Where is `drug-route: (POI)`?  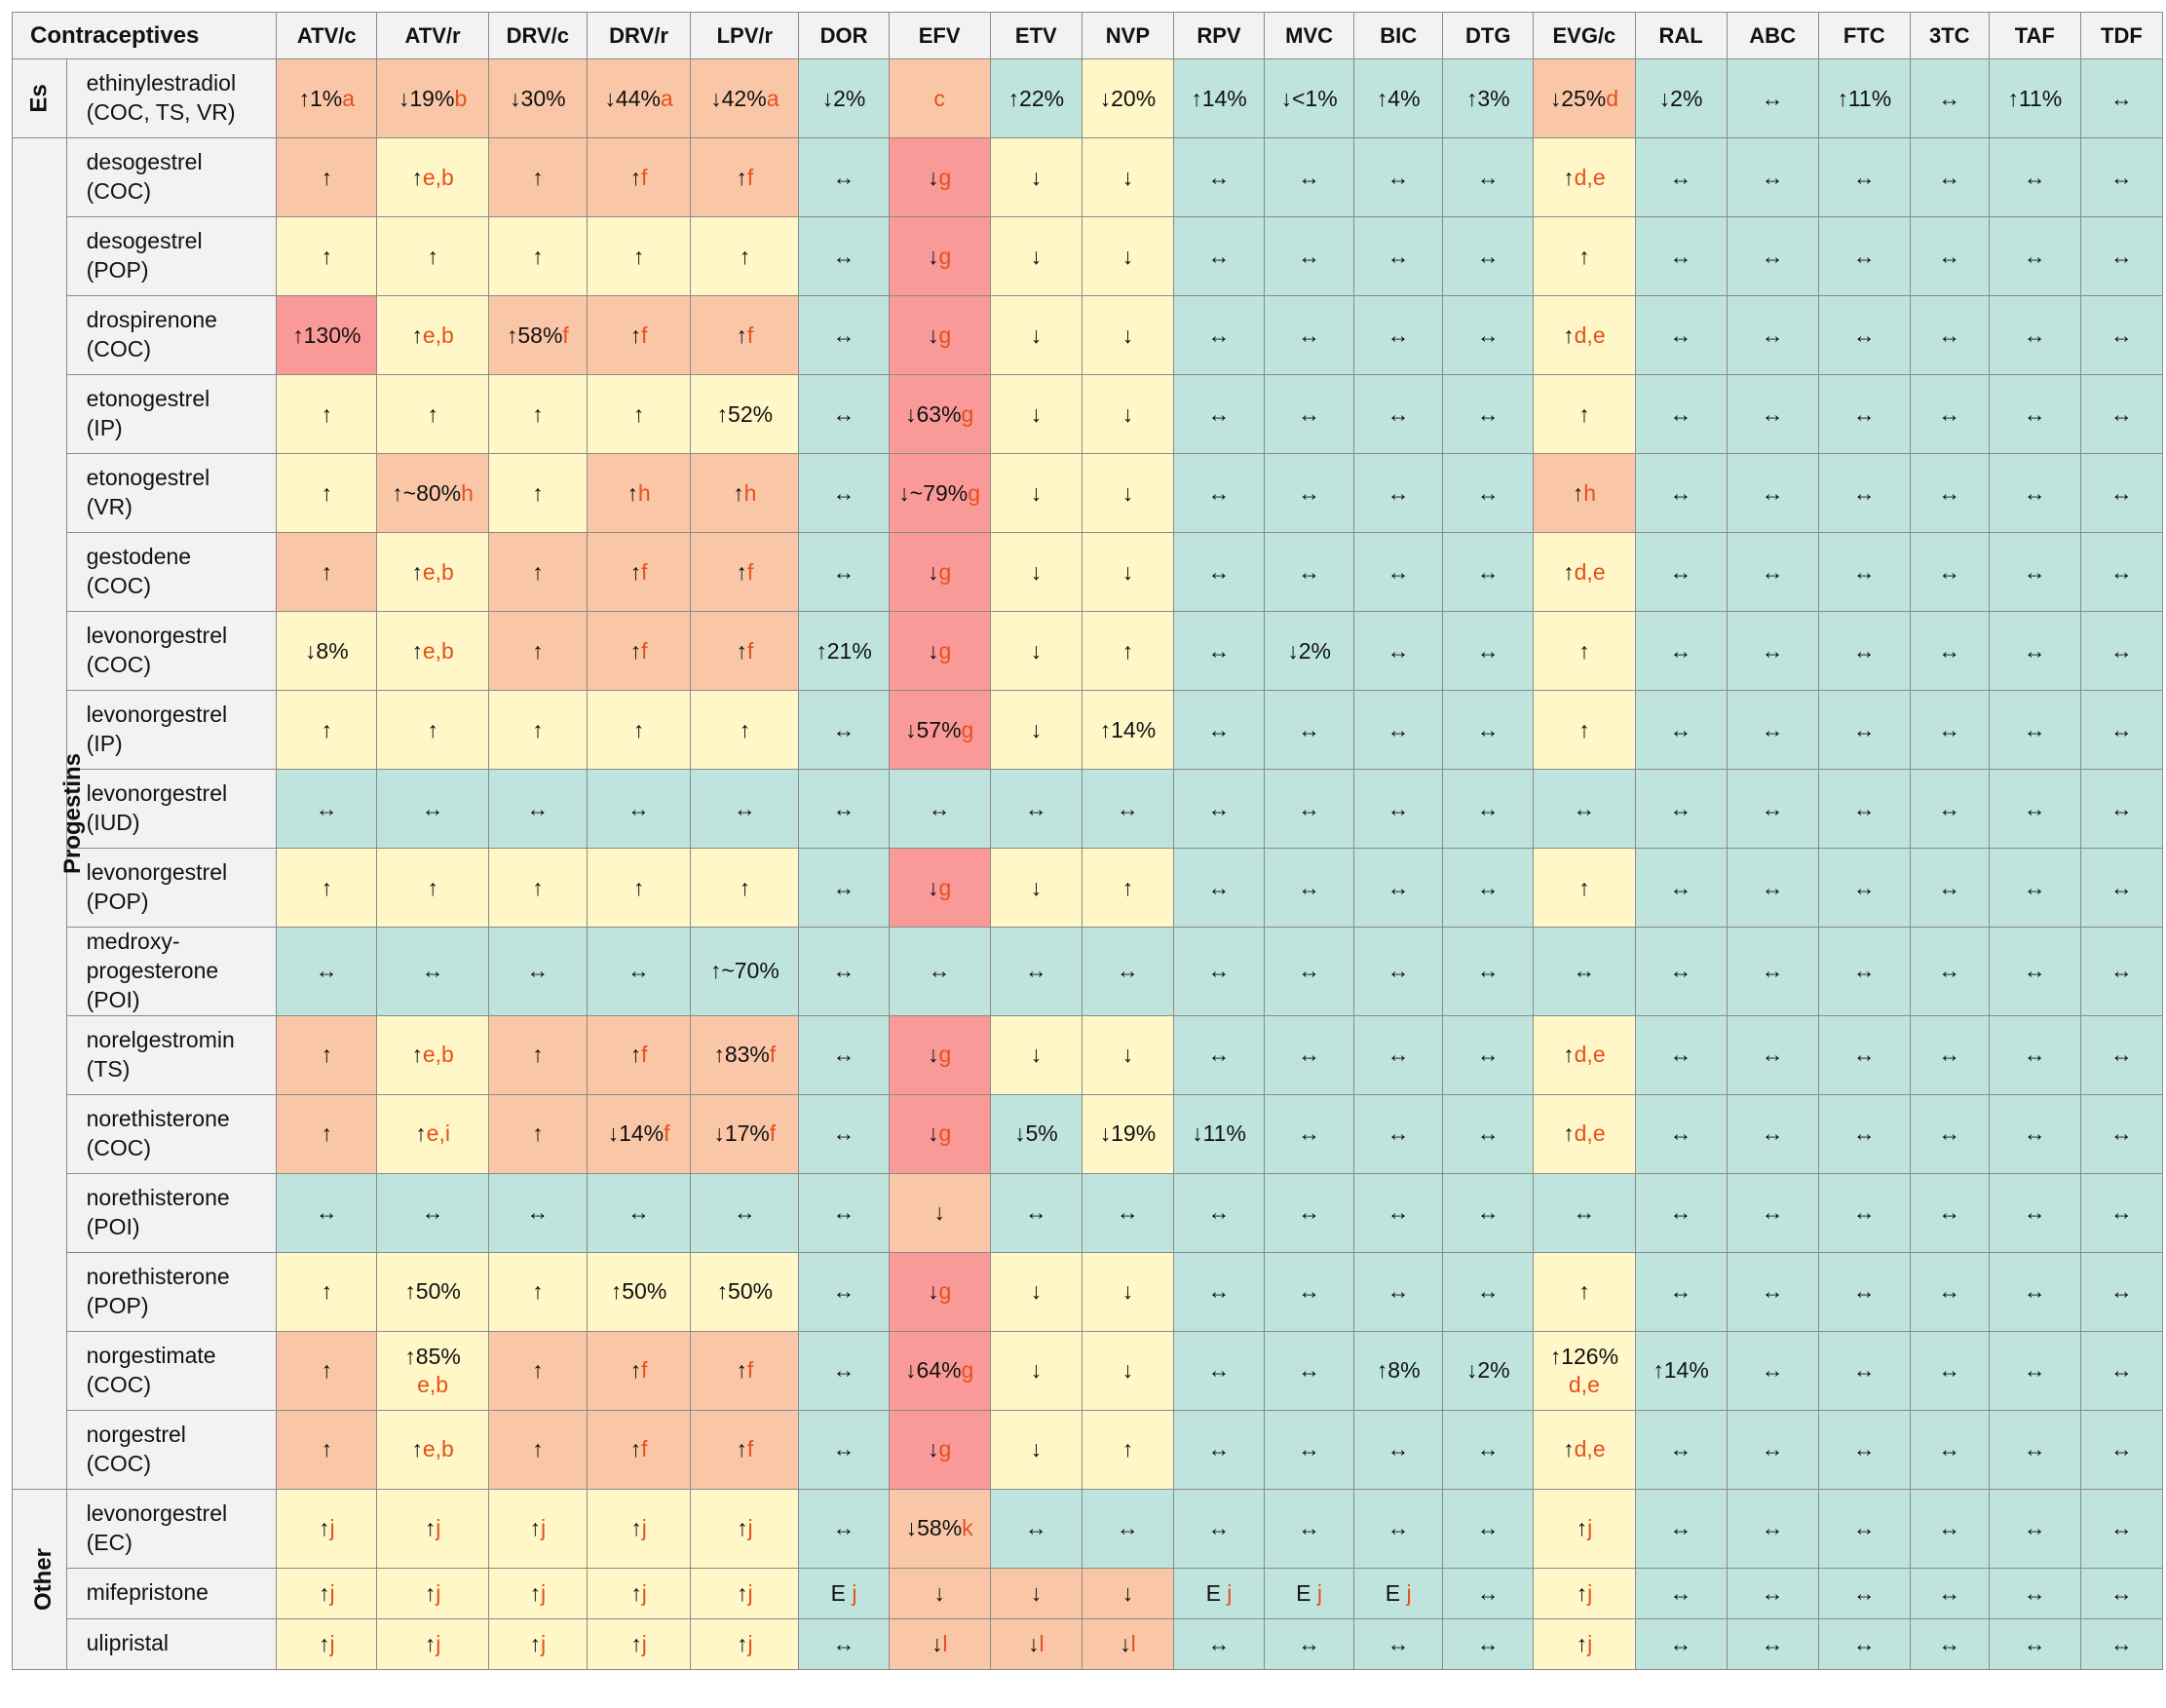
drug-route: (POI) is located at coordinates (113, 999).